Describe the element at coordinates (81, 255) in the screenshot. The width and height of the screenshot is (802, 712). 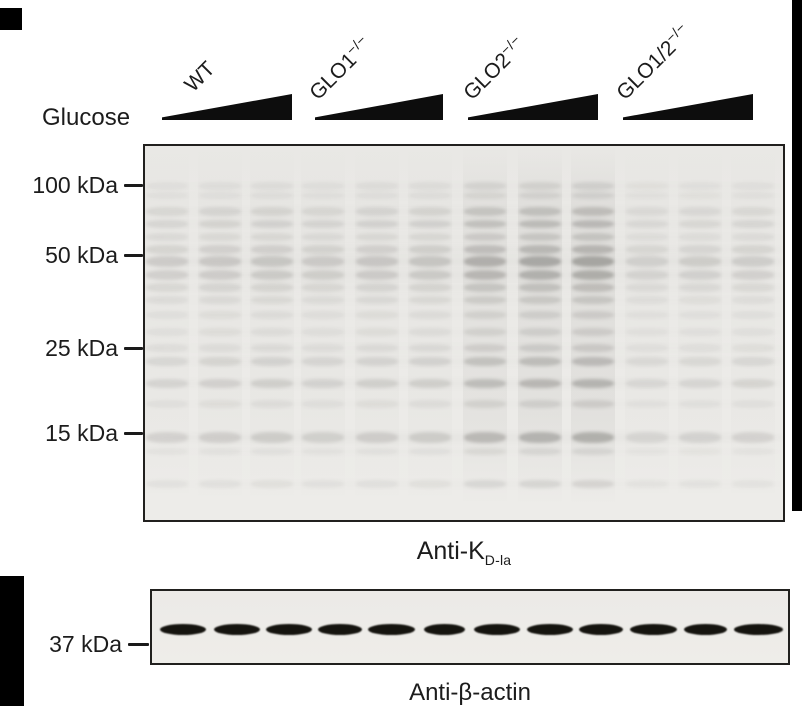
I see `mw-label-50kda: 50 kDa` at that location.